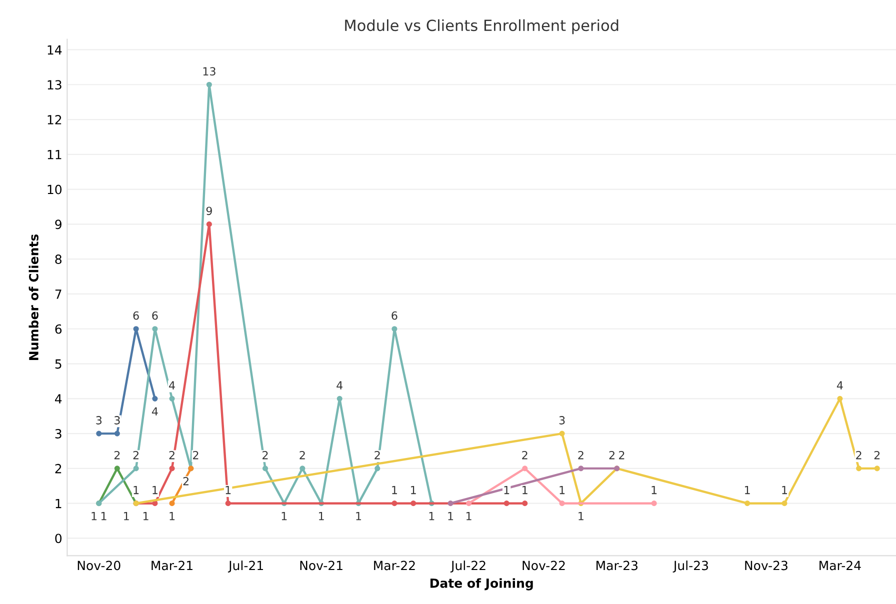 This screenshot has width=896, height=604. I want to click on y-tick-label: 10, so click(55, 189).